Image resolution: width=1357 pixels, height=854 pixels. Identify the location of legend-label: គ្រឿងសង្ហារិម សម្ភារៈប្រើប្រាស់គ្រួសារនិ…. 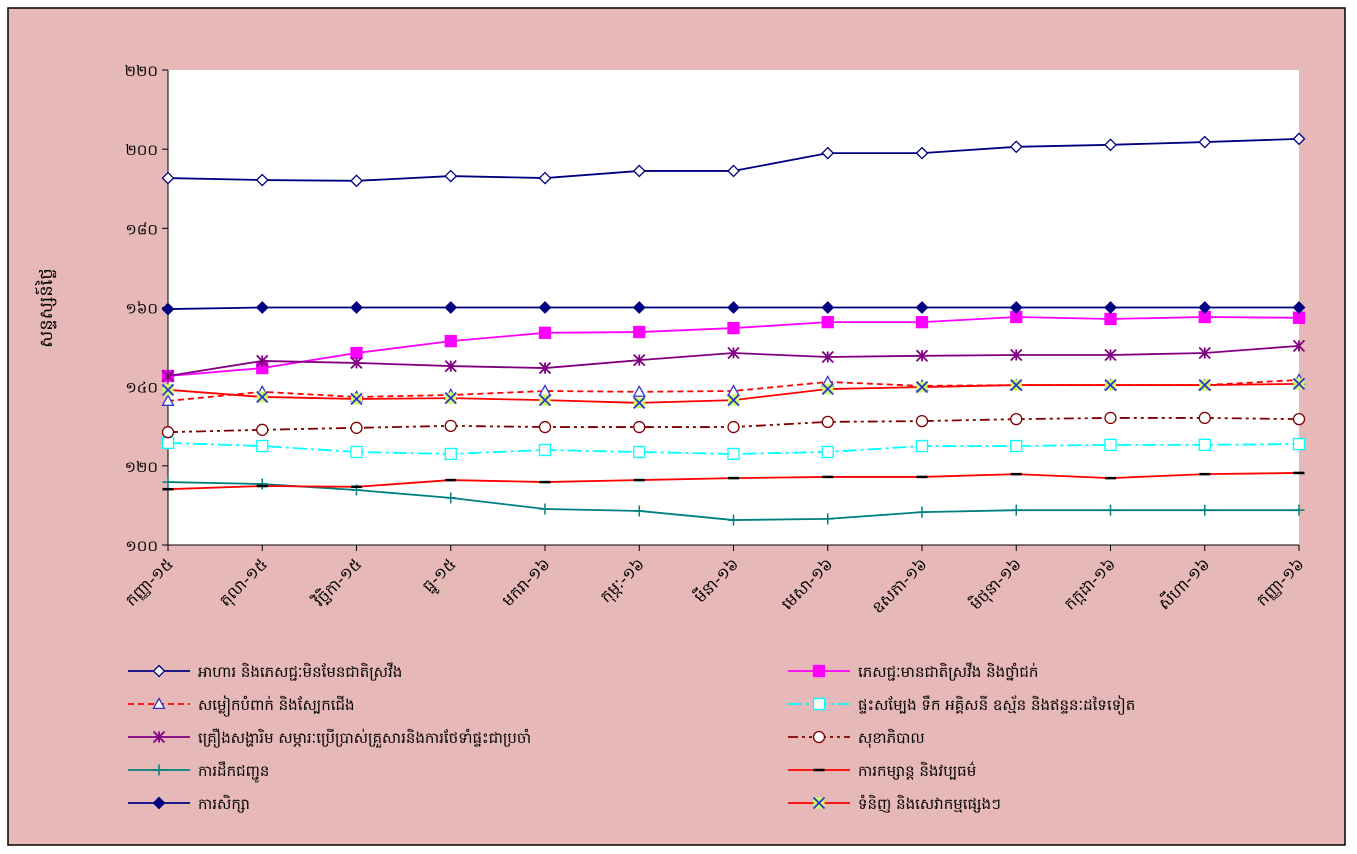
(364, 738).